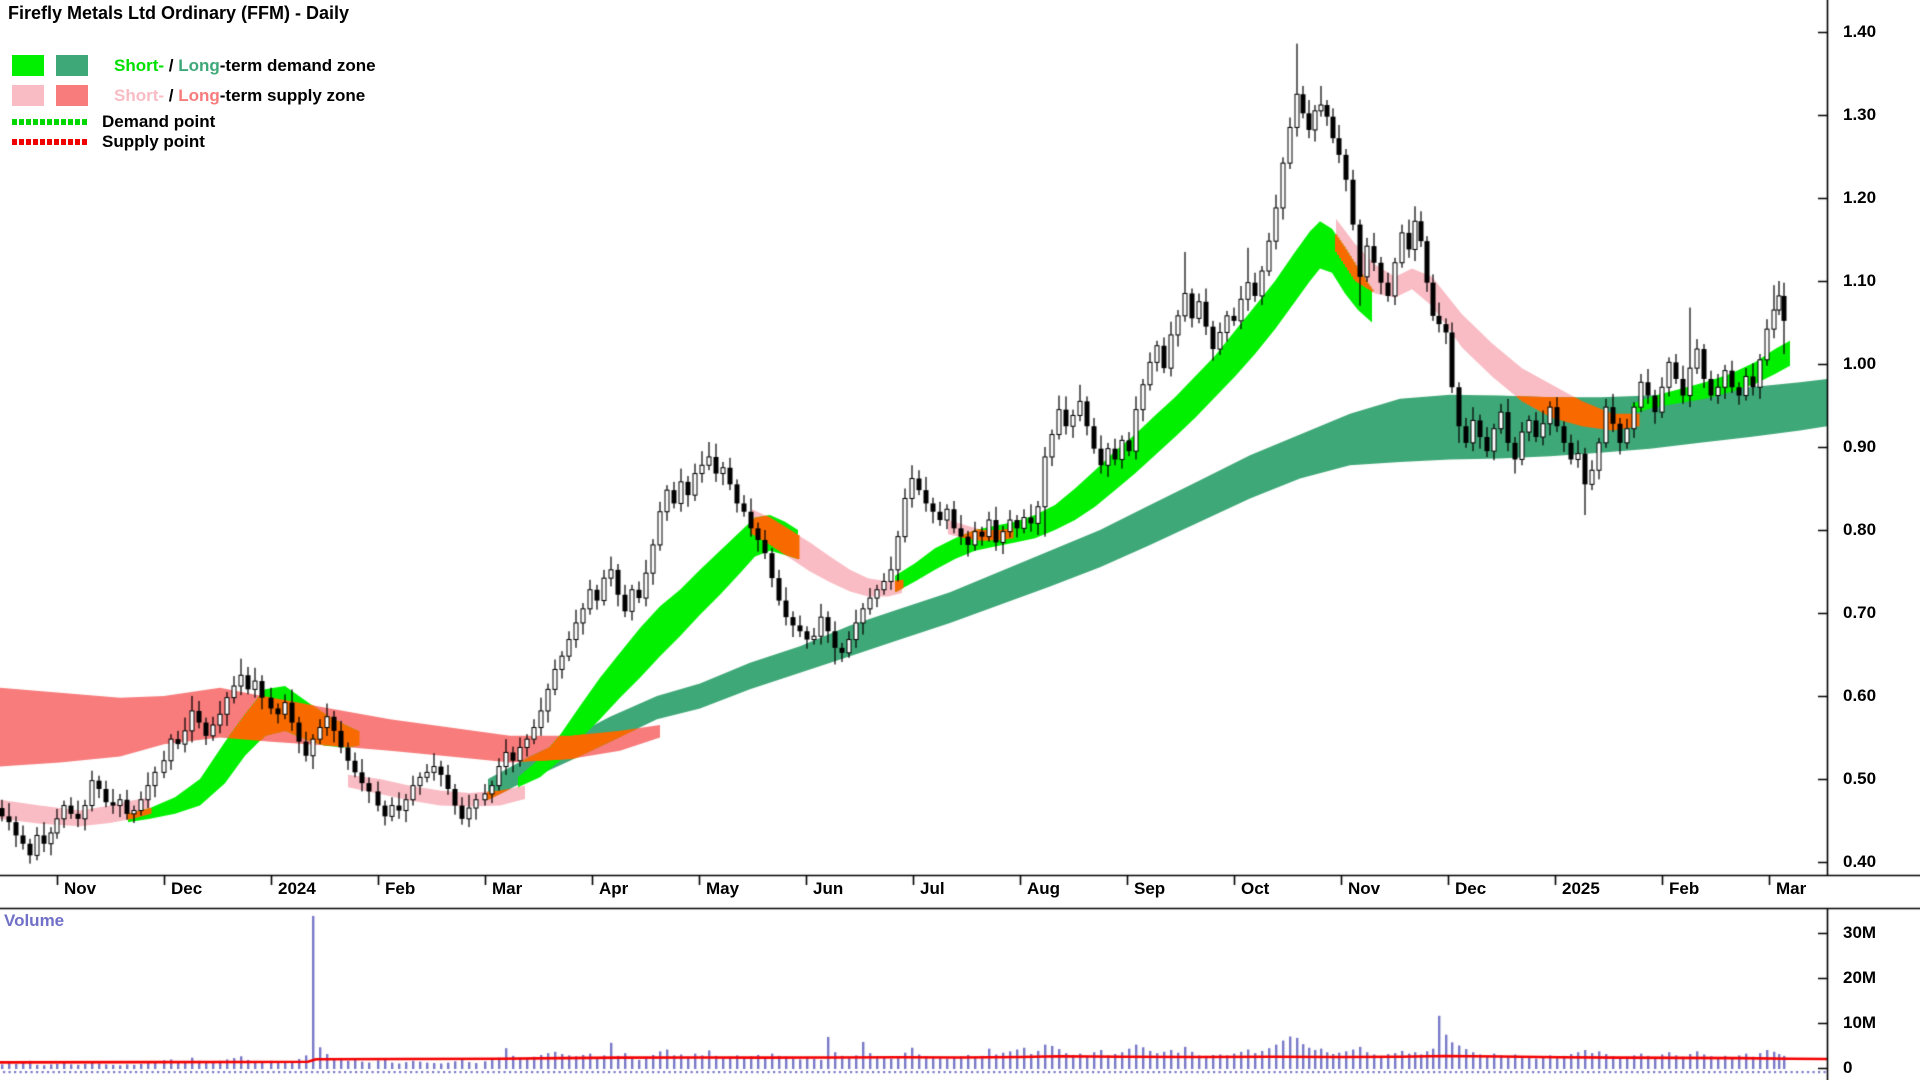  I want to click on legend-label: Demand point, so click(159, 121).